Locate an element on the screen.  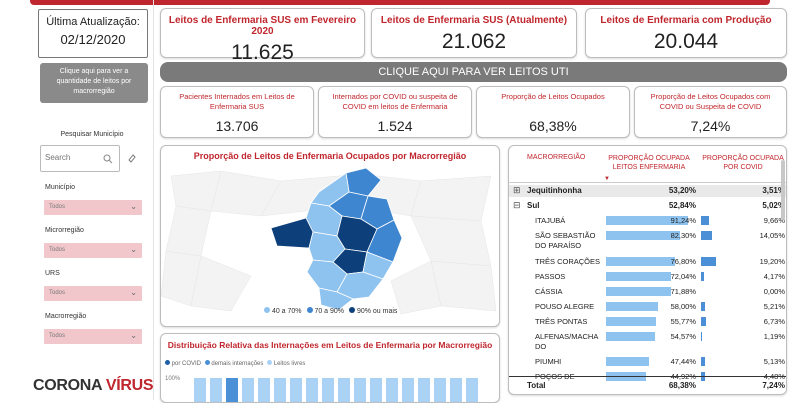
value-prop-covid: 5,21% is located at coordinates (774, 306).